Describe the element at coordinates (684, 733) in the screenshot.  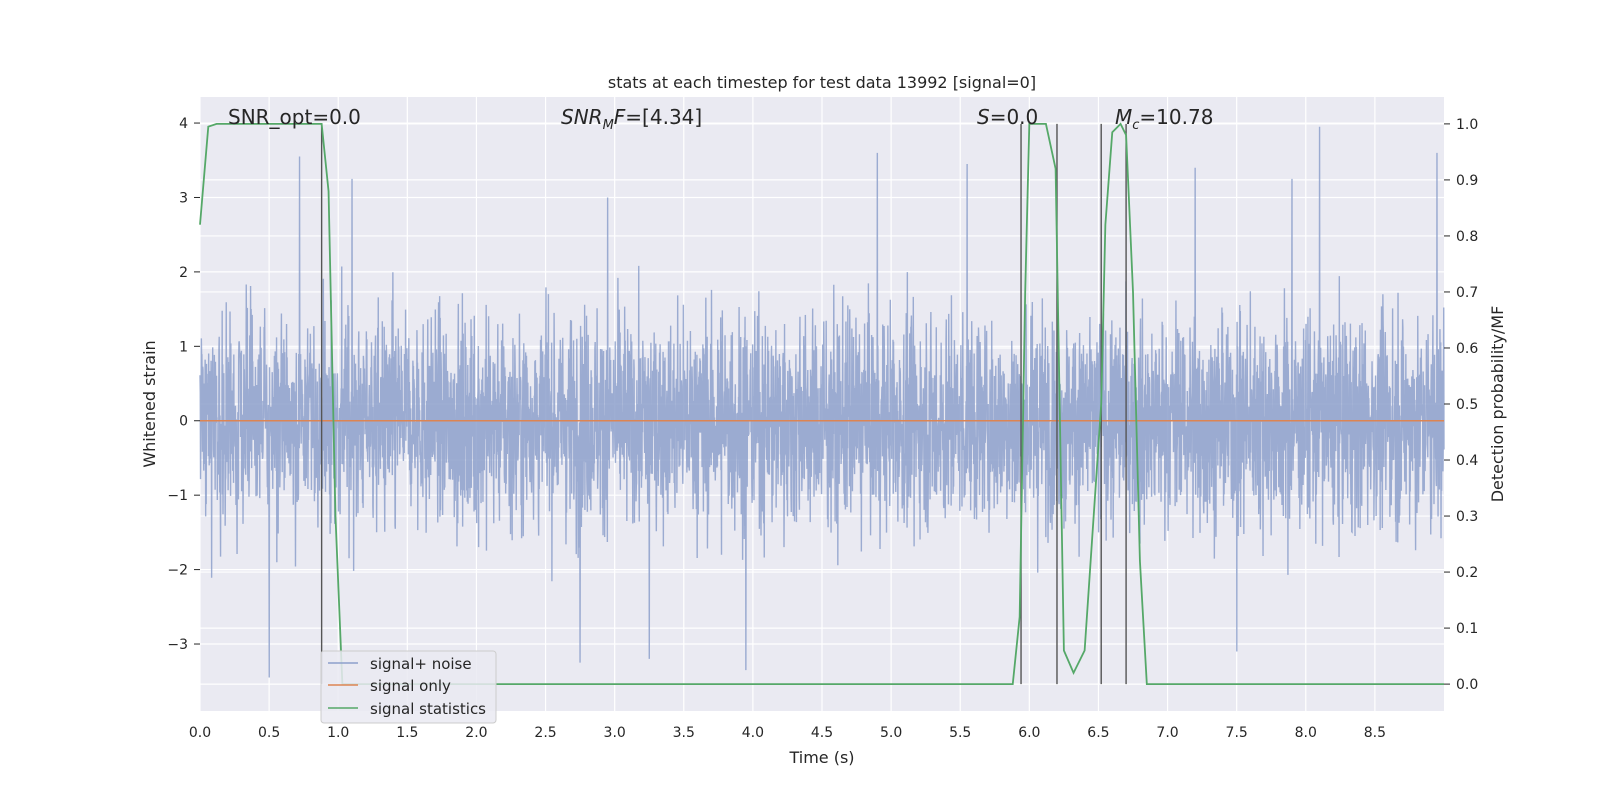
I see `x-tick-label: 3.5` at that location.